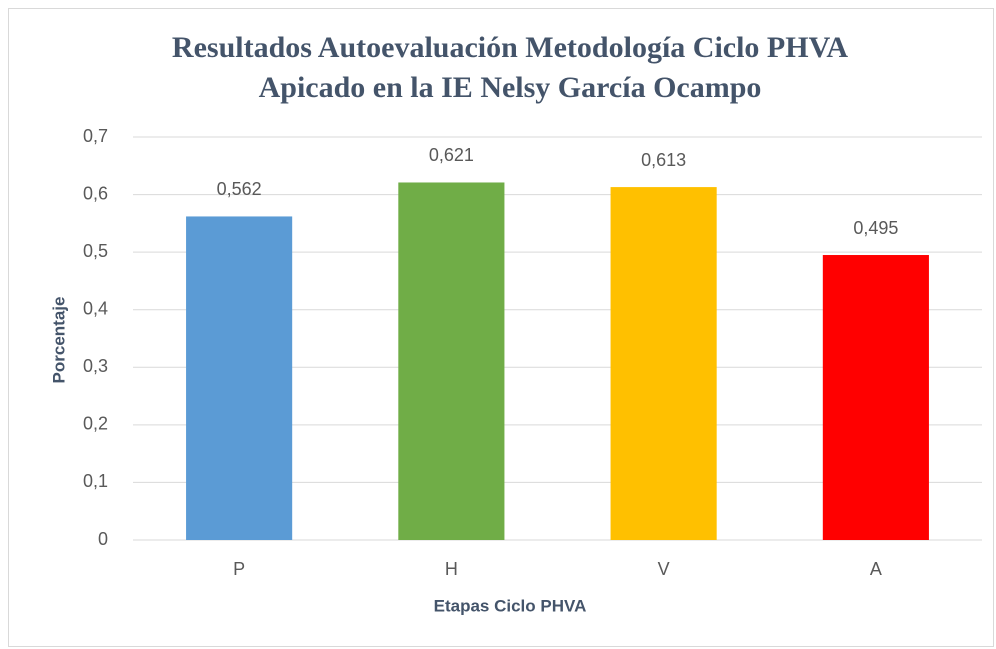  Describe the element at coordinates (95, 251) in the screenshot. I see `y-tick-label: 0,5` at that location.